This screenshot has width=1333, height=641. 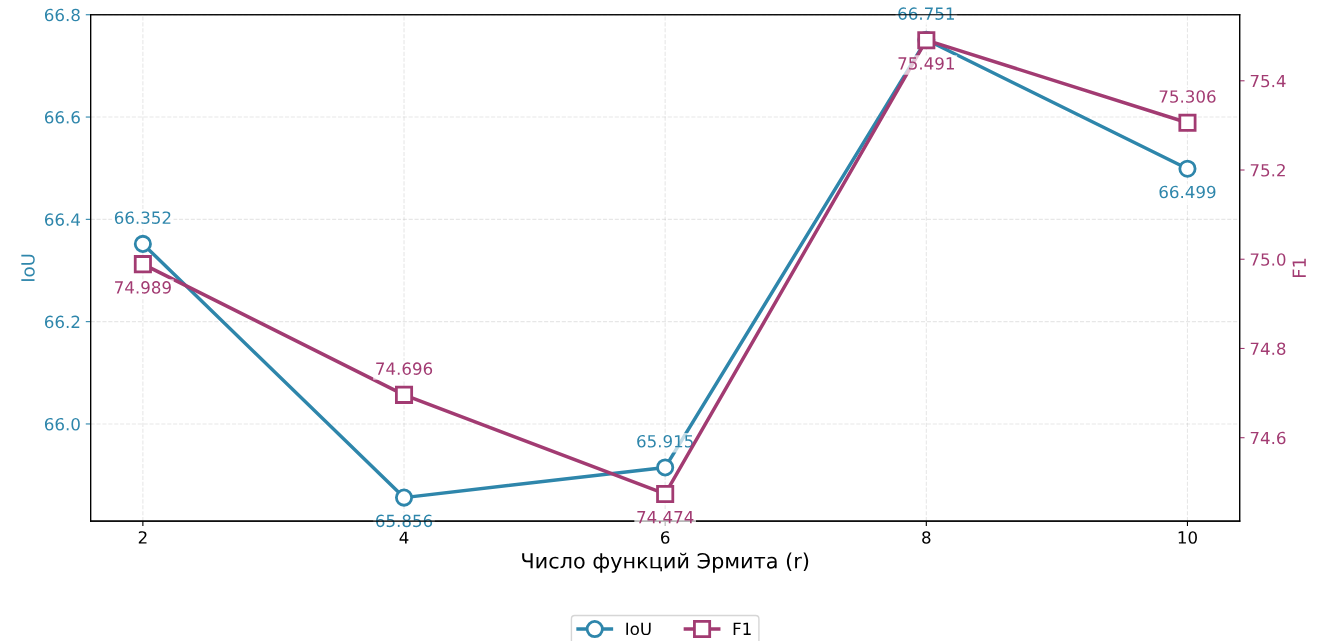 What do you see at coordinates (143, 287) in the screenshot?
I see `data-label: 74.989` at bounding box center [143, 287].